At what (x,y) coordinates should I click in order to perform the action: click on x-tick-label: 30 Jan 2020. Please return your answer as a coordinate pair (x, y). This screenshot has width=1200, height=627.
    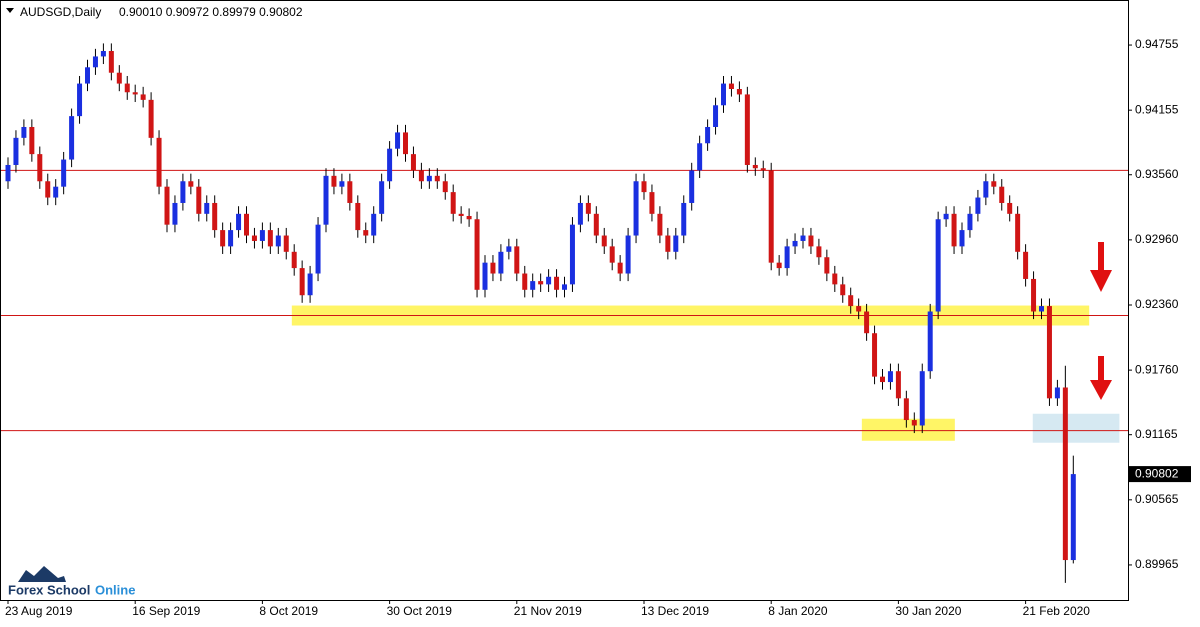
    Looking at the image, I should click on (928, 611).